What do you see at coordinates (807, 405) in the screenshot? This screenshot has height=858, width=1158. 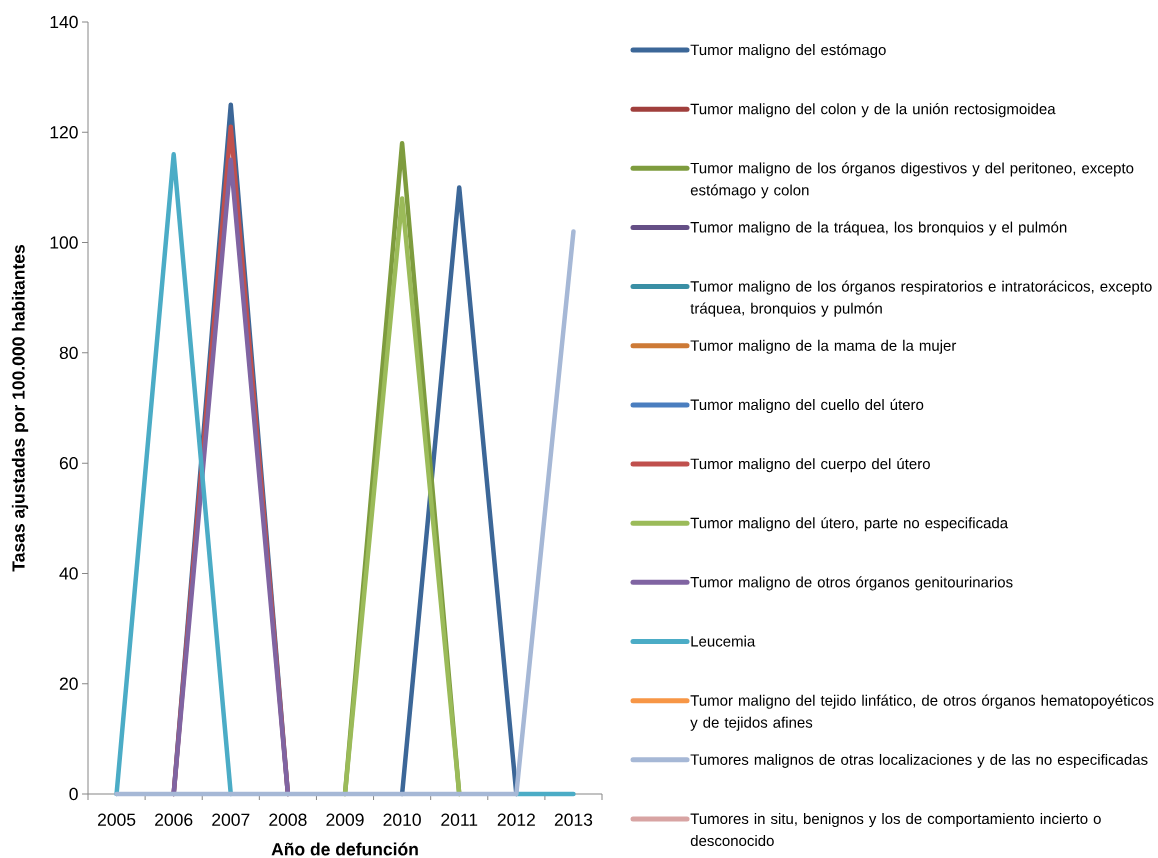 I see `legend-label: Tumor maligno del cuello del útero` at bounding box center [807, 405].